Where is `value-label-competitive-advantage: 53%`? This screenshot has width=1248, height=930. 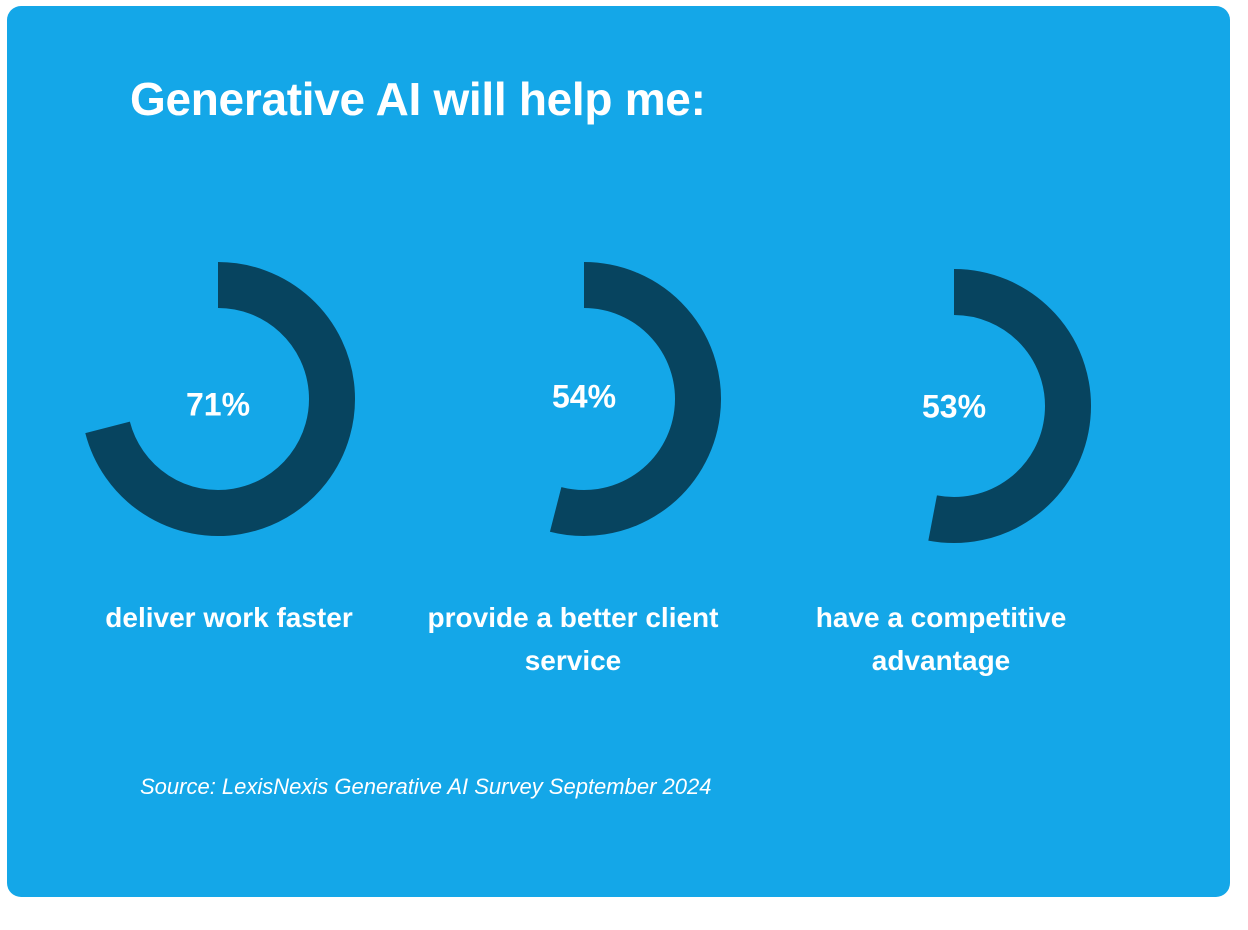
value-label-competitive-advantage: 53% is located at coordinates (954, 406).